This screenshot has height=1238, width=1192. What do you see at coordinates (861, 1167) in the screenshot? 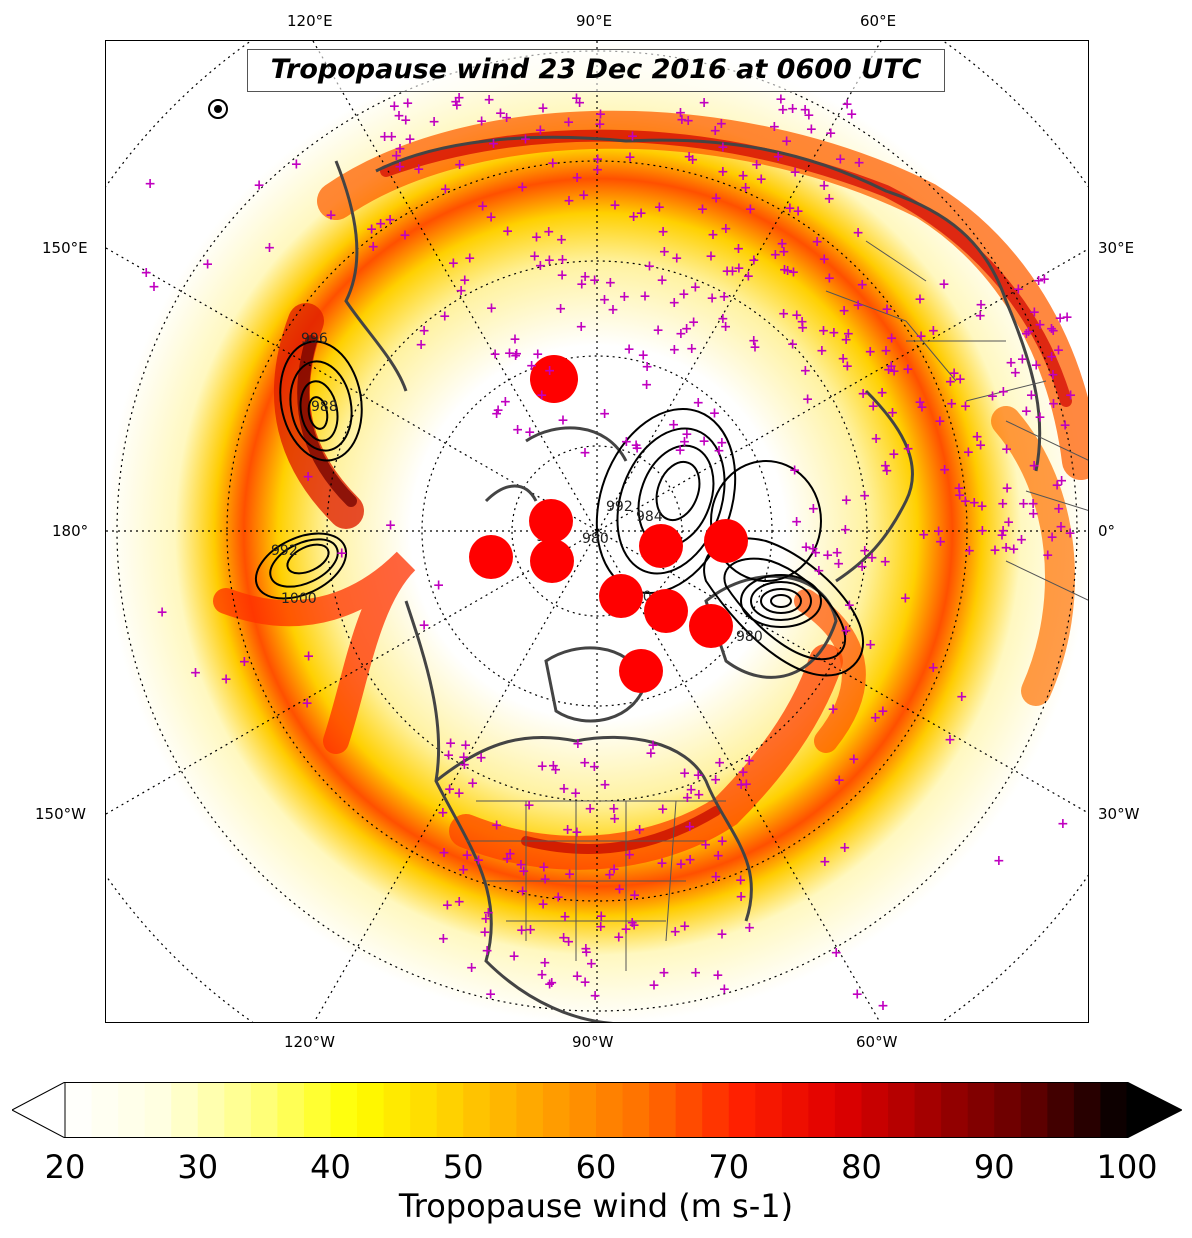
I see `colorbar-tick-label: 80` at bounding box center [861, 1167].